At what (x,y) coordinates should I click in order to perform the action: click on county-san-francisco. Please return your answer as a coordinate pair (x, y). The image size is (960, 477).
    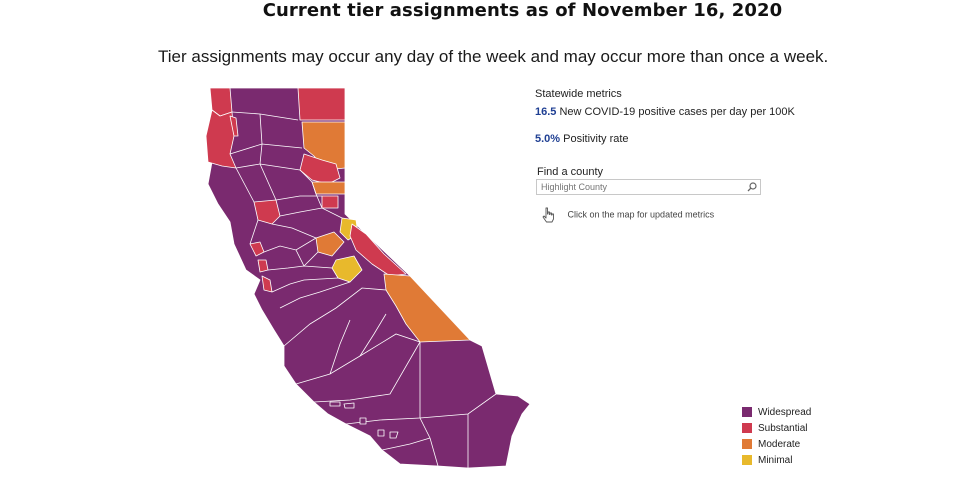
    Looking at the image, I should click on (263, 266).